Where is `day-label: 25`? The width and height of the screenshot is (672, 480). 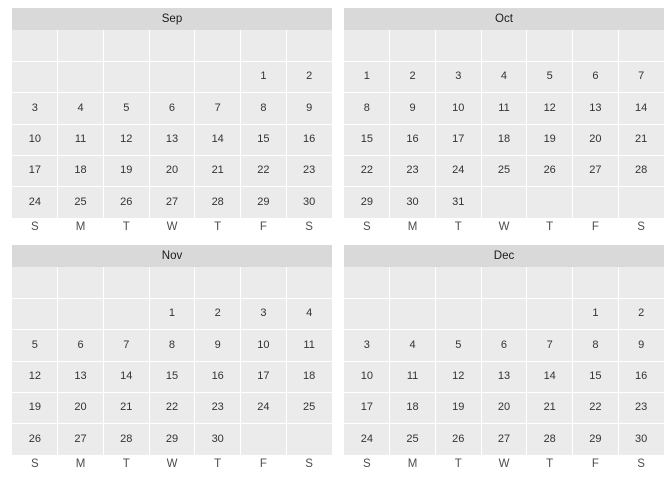 day-label: 25 is located at coordinates (412, 438).